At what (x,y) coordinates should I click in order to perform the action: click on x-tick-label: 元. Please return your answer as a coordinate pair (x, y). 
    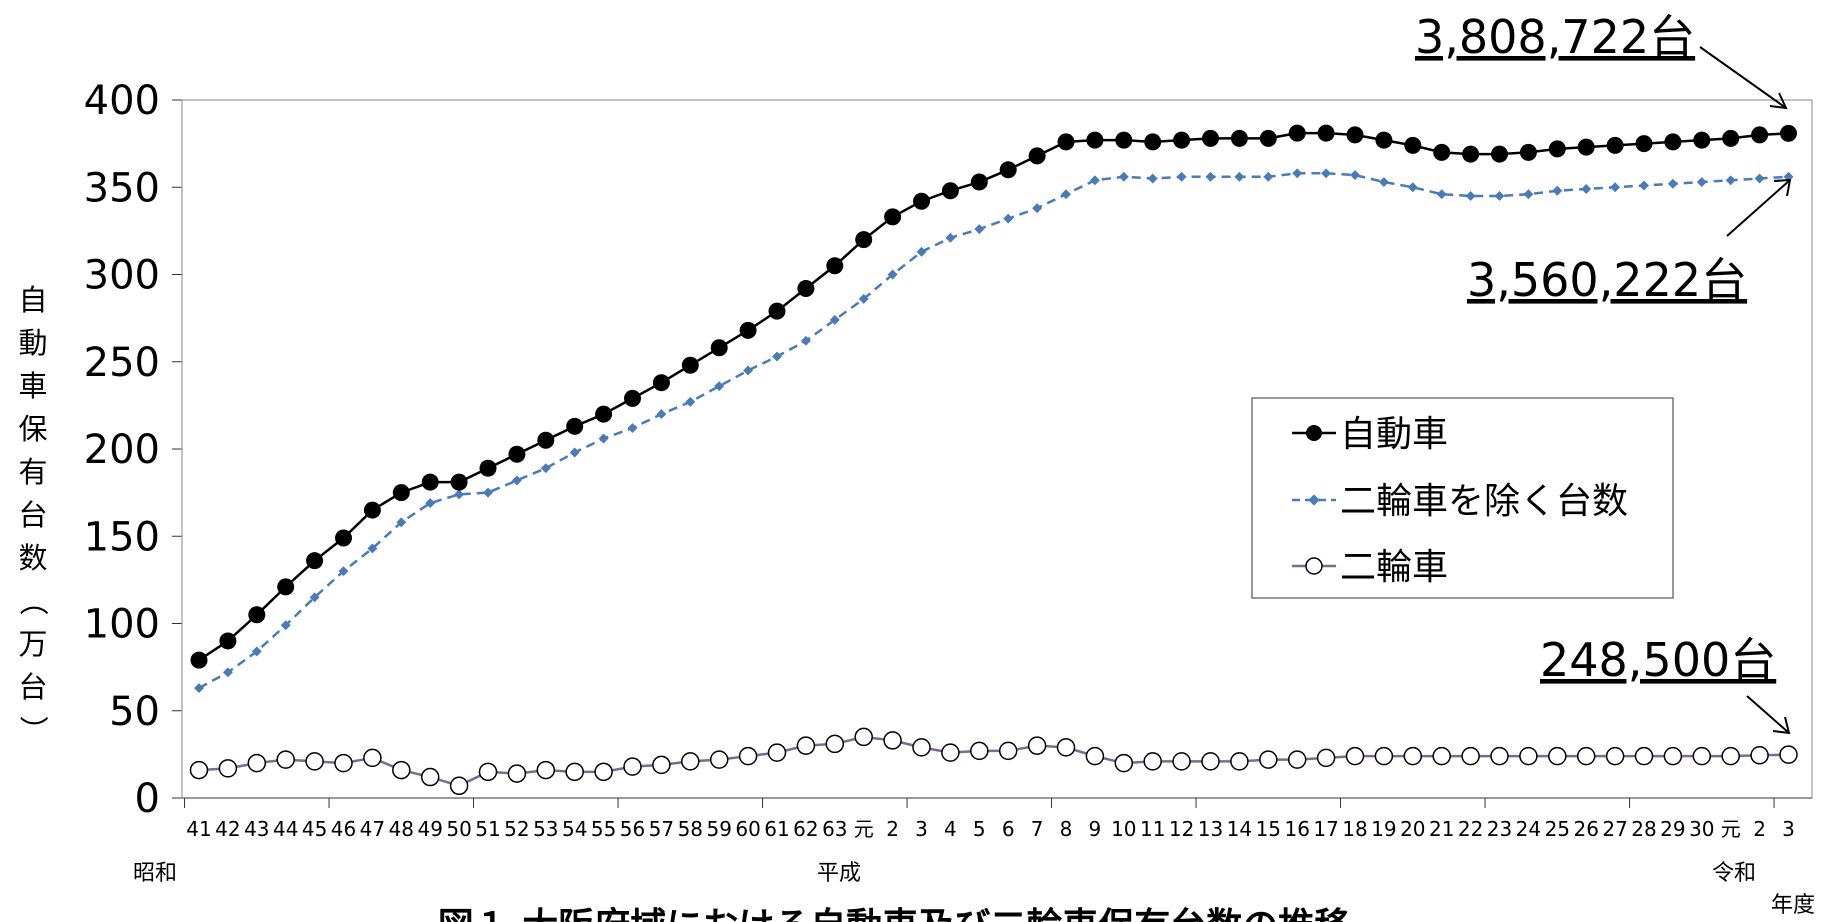
    Looking at the image, I should click on (1731, 829).